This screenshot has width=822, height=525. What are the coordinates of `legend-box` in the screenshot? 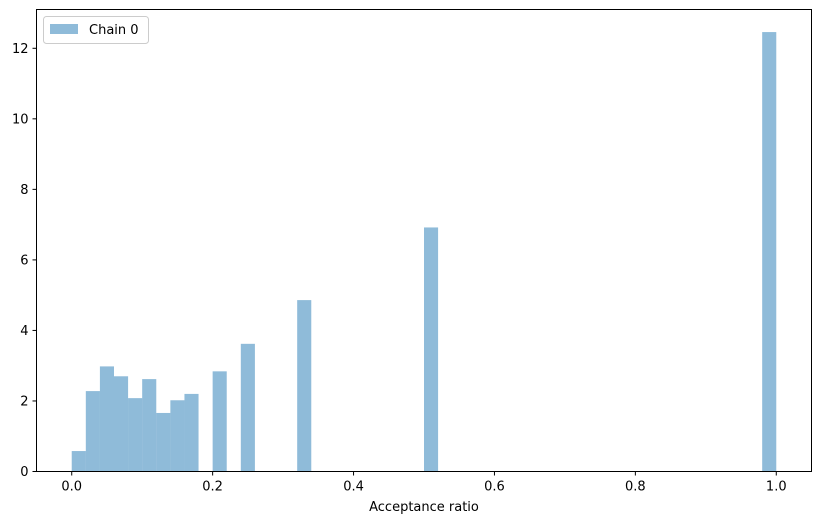 It's located at (96, 30).